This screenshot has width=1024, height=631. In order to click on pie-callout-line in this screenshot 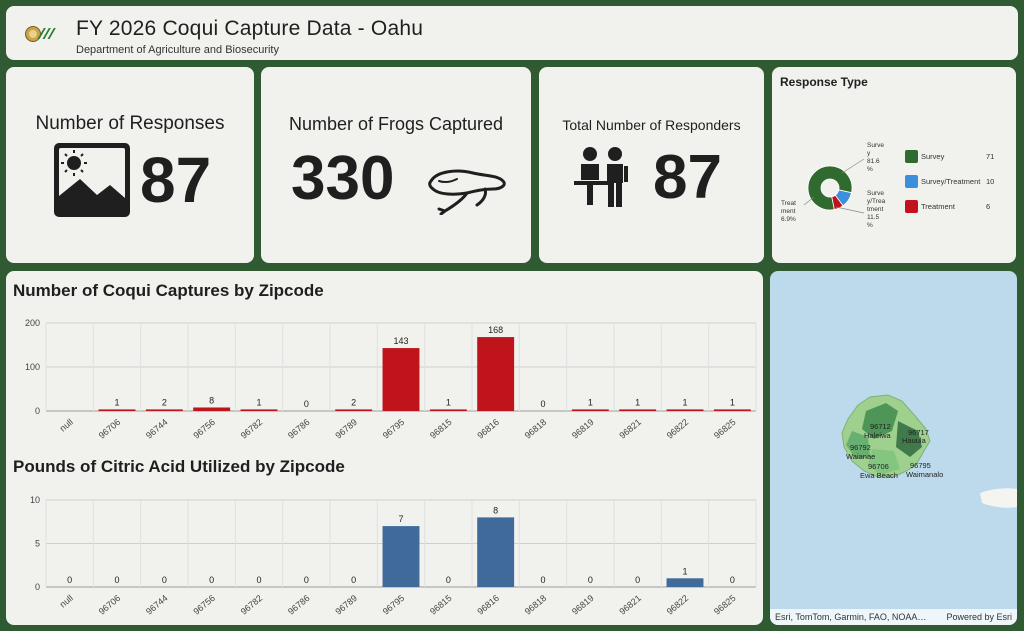, I will do `click(853, 166)`.